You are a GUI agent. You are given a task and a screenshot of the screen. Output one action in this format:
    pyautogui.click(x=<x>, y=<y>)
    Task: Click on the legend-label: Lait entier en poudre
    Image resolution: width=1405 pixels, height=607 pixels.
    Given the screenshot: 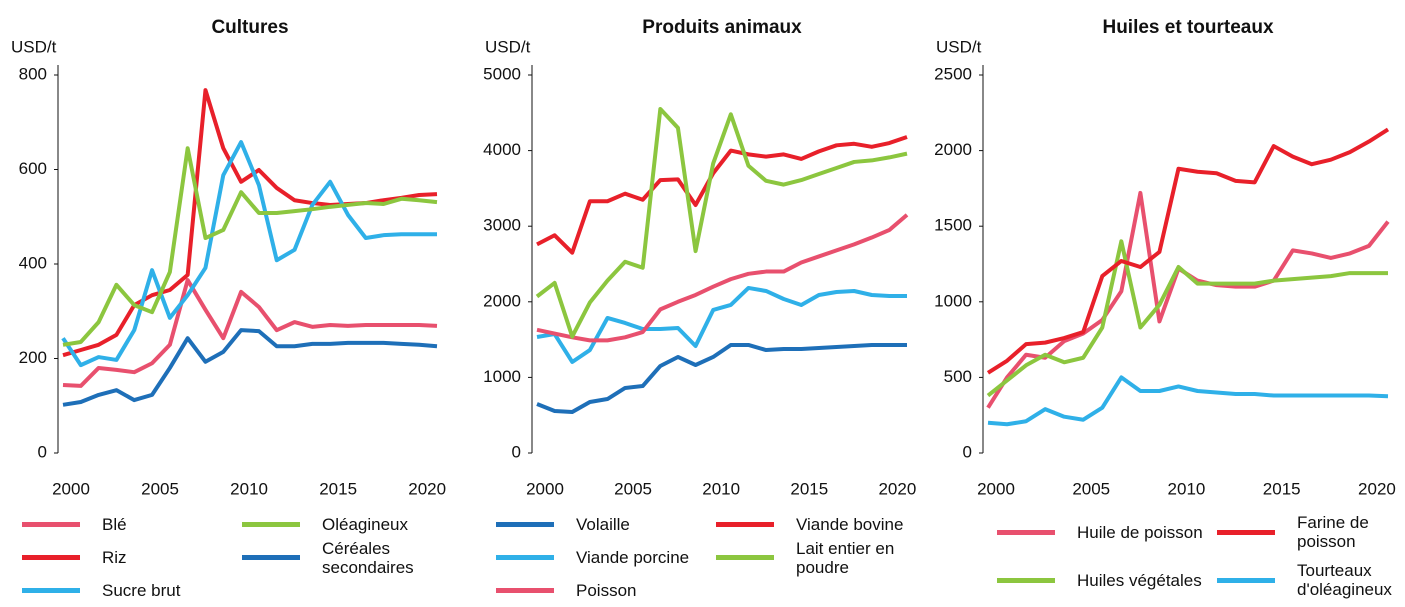 What is the action you would take?
    pyautogui.click(x=845, y=557)
    